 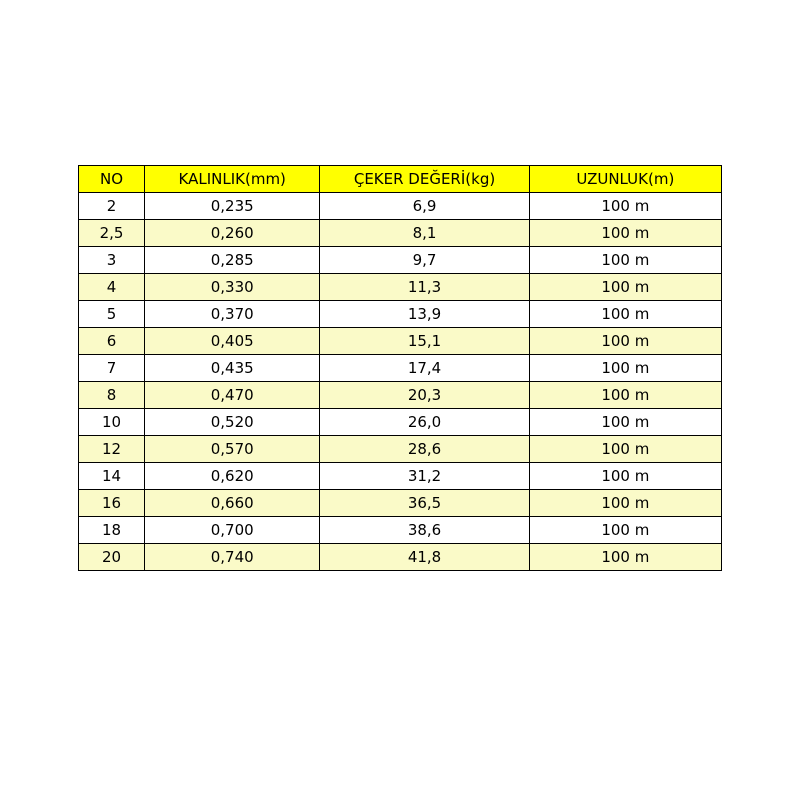 I want to click on cell-tensile: 13,9, so click(x=424, y=314).